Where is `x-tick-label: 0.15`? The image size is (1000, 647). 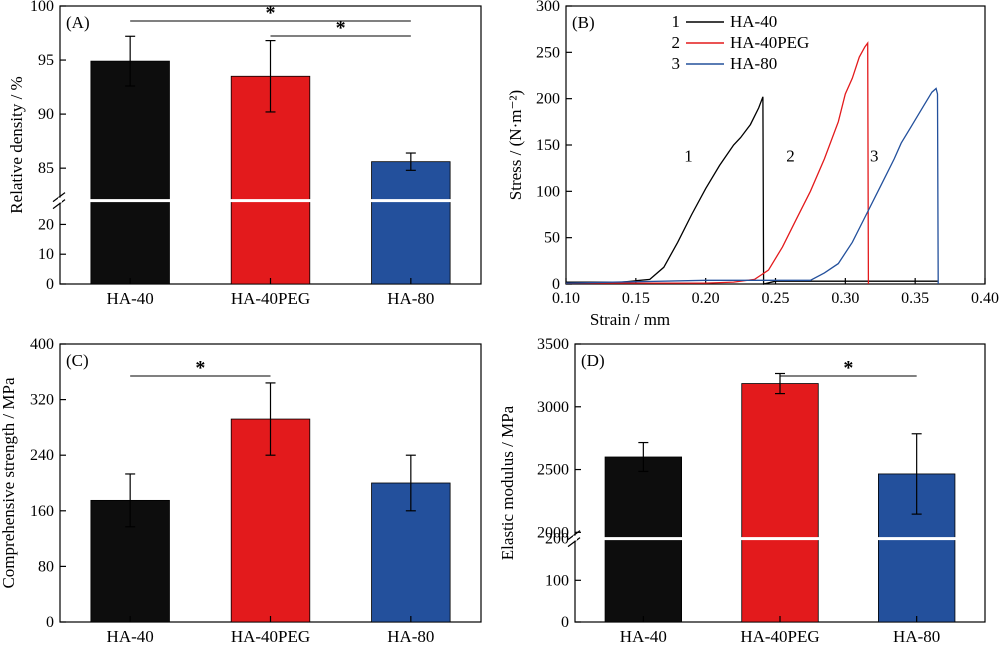 x-tick-label: 0.15 is located at coordinates (636, 298).